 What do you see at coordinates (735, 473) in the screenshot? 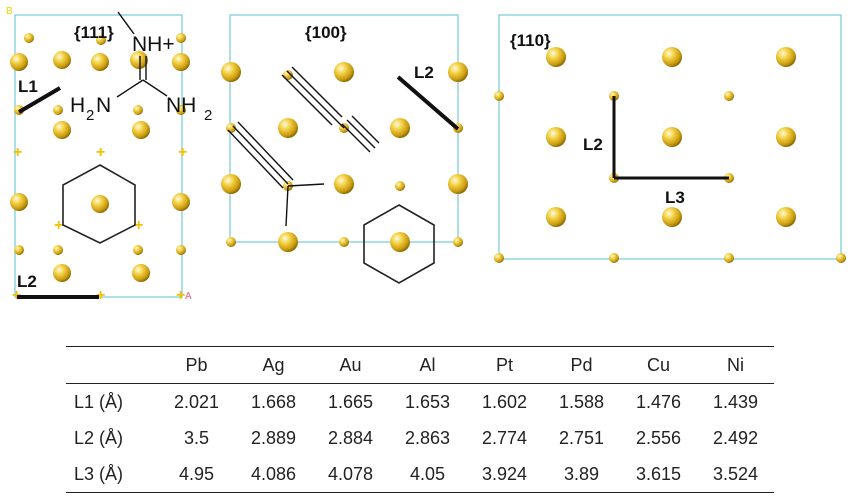
I see `table-cell: 3.524` at bounding box center [735, 473].